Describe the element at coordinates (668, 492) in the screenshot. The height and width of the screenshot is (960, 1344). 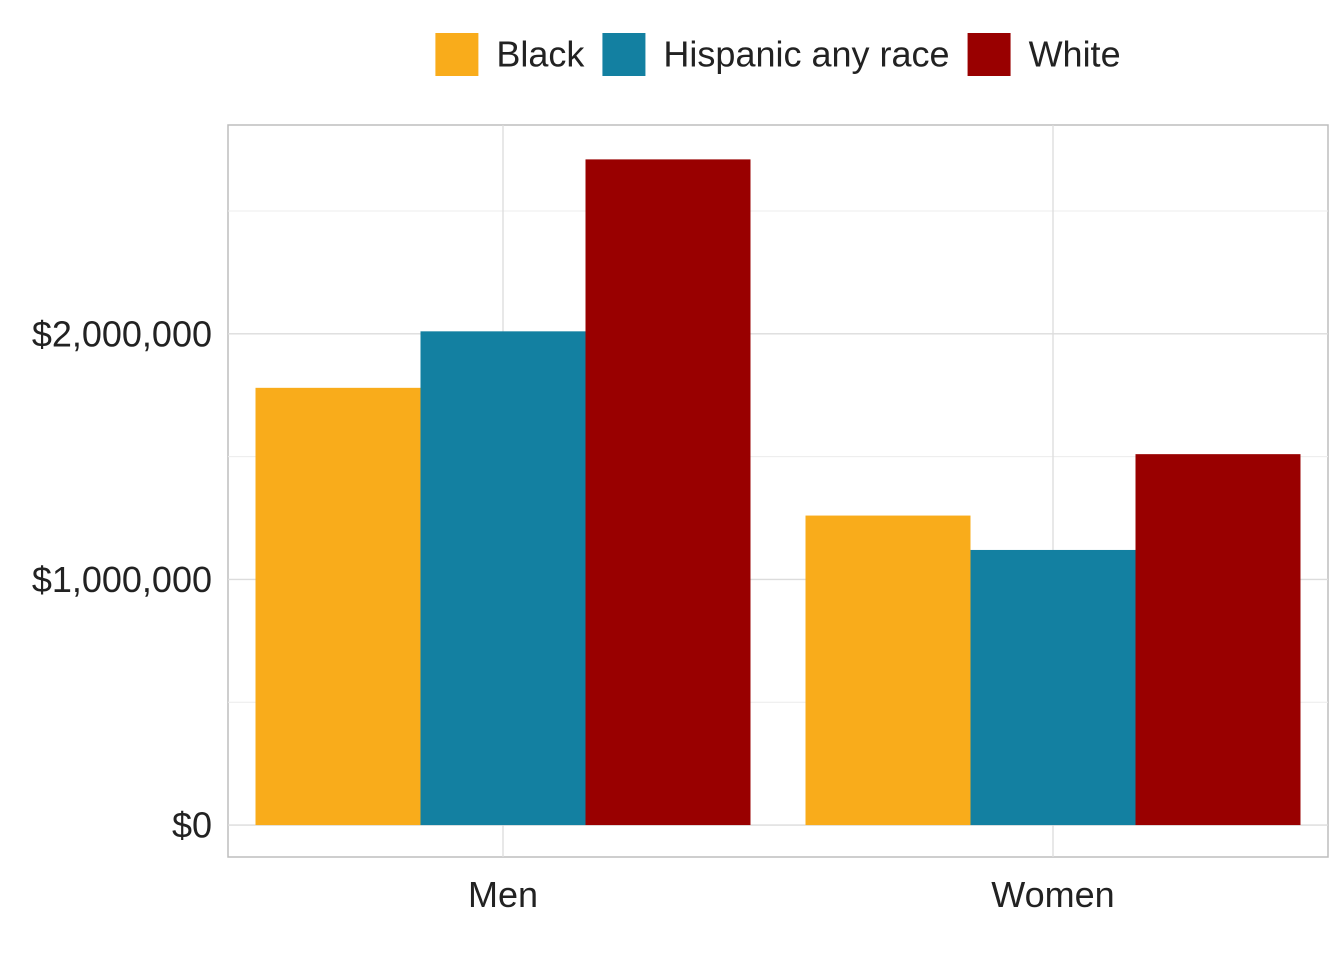
I see `bar-men-white` at that location.